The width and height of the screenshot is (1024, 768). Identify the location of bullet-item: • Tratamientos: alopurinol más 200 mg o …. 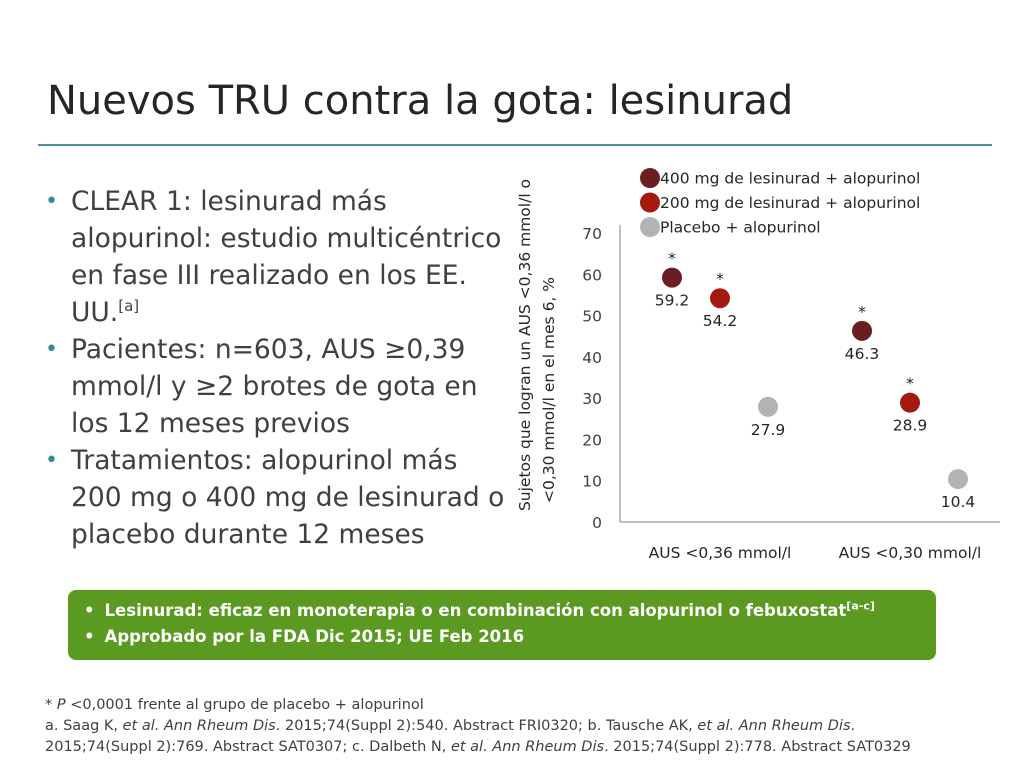
(275, 497).